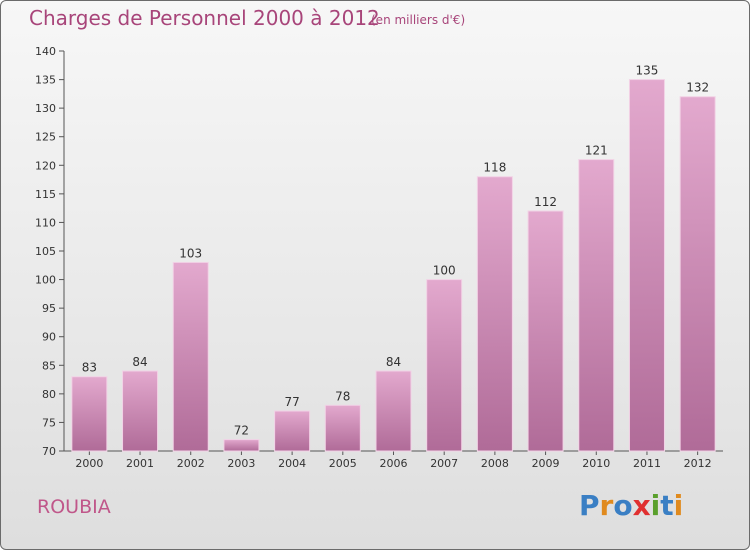  Describe the element at coordinates (546, 463) in the screenshot. I see `x-tick-label: 2009` at that location.